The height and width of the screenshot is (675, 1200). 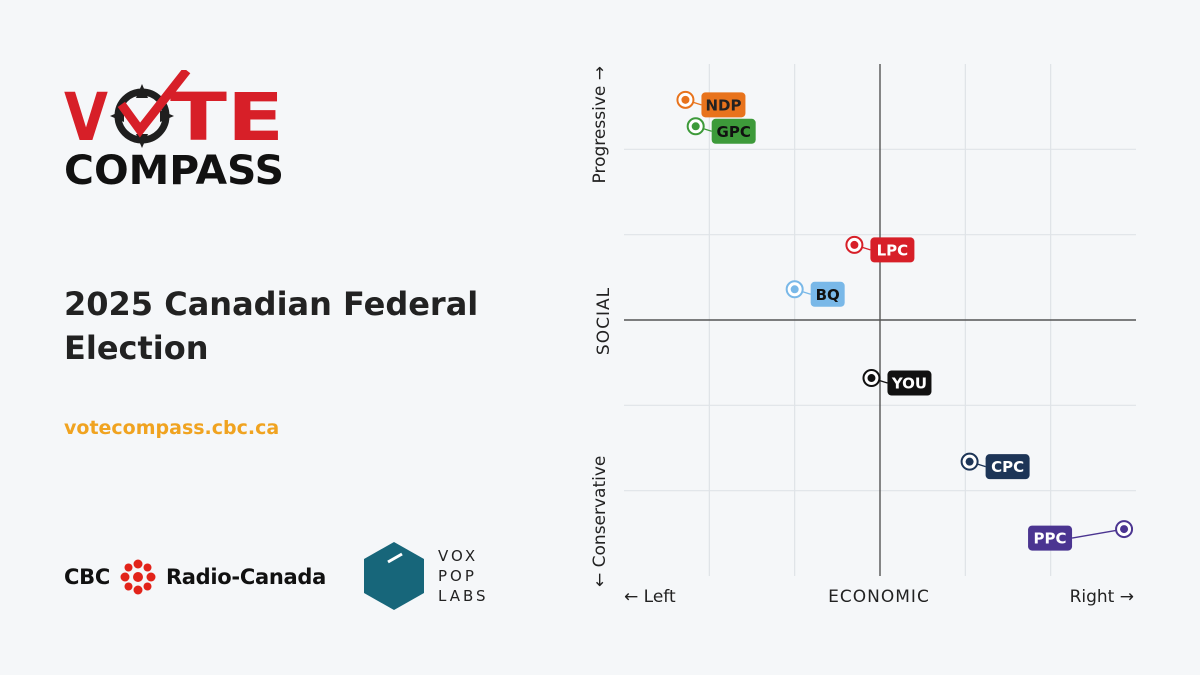 I want to click on point-label: GPC, so click(x=734, y=132).